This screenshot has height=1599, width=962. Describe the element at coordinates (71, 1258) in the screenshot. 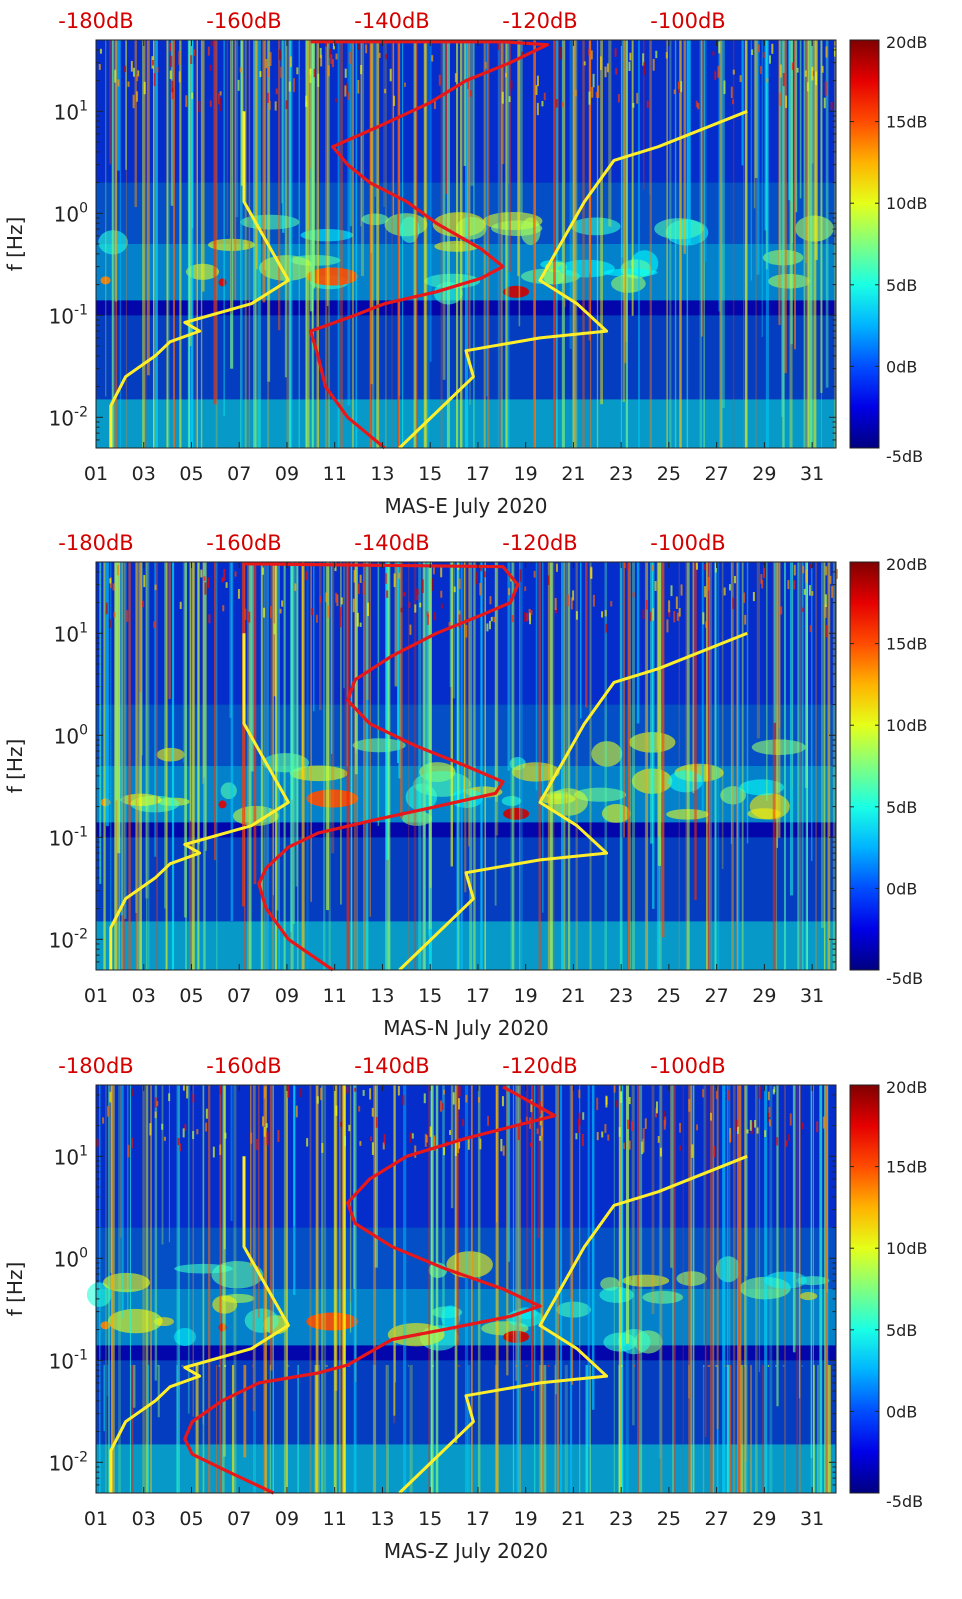

I see `y-tick-label: 100` at that location.